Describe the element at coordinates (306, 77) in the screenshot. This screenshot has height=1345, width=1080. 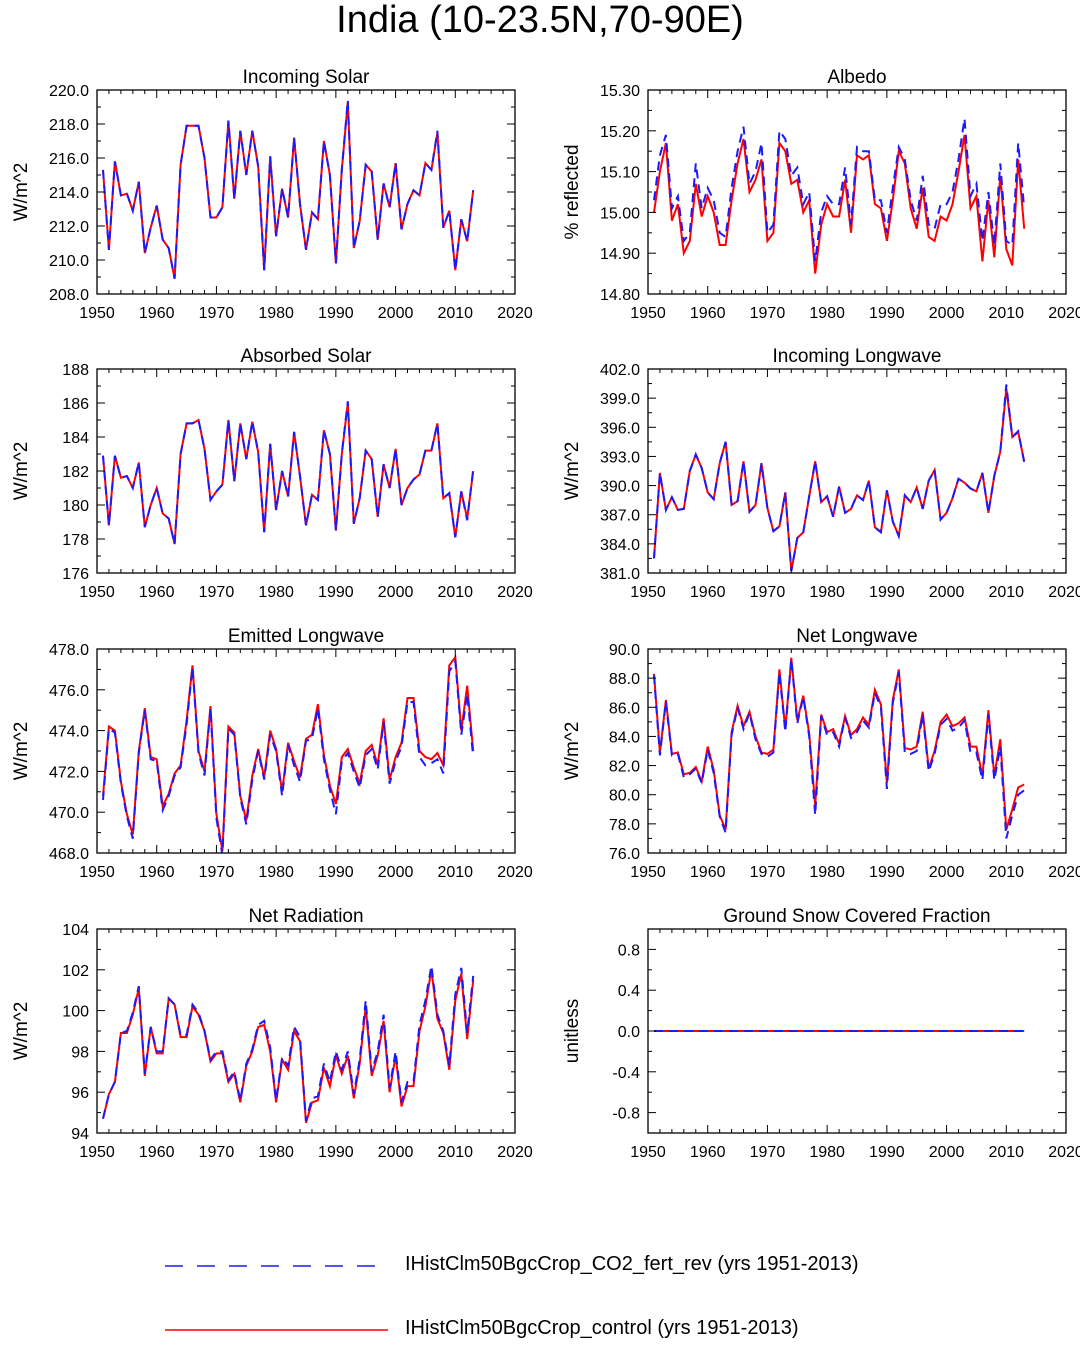
I see `panel-title: Incoming Solar` at that location.